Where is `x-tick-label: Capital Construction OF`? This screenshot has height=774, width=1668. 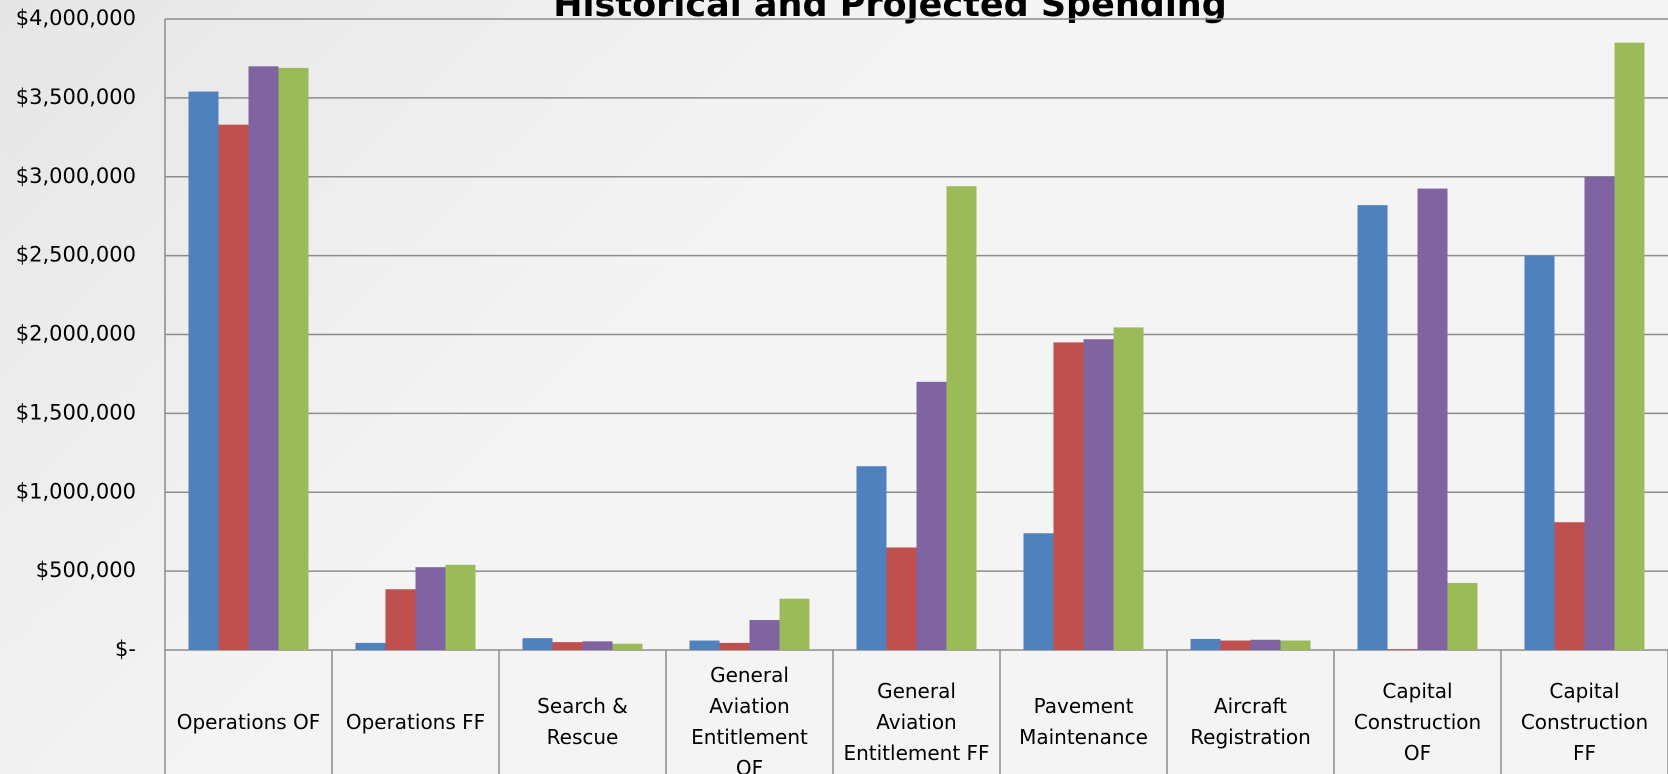
x-tick-label: Capital Construction OF is located at coordinates (1417, 721).